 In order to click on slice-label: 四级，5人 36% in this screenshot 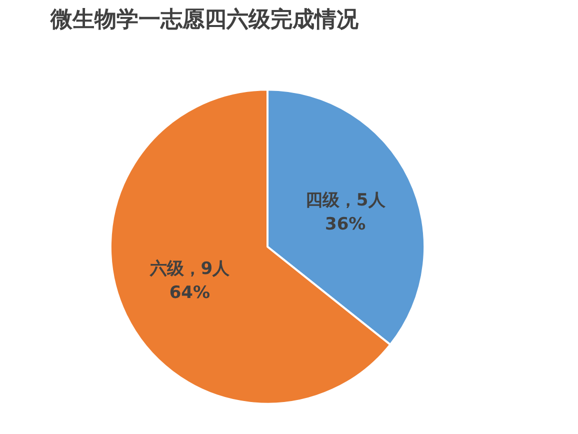, I will do `click(345, 212)`.